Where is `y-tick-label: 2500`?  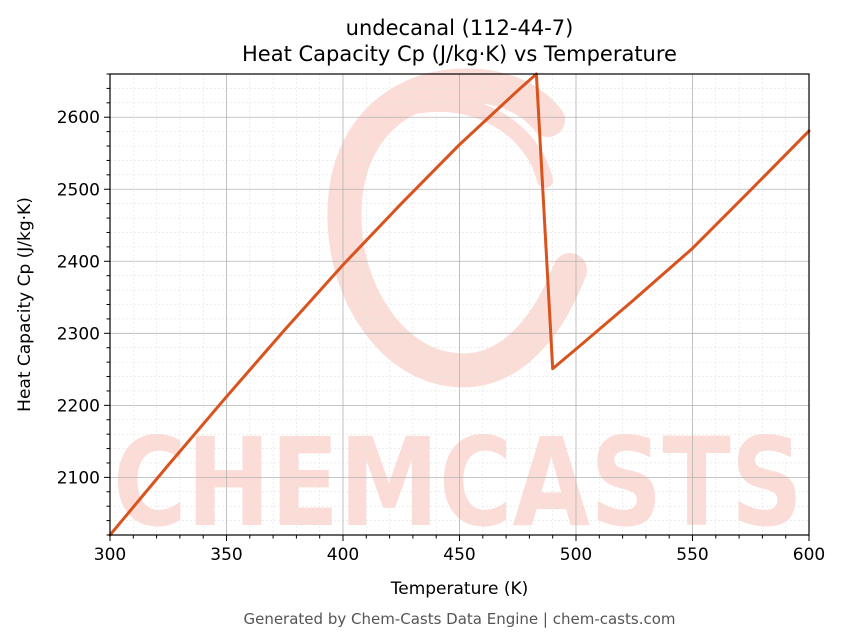
y-tick-label: 2500 is located at coordinates (78, 190).